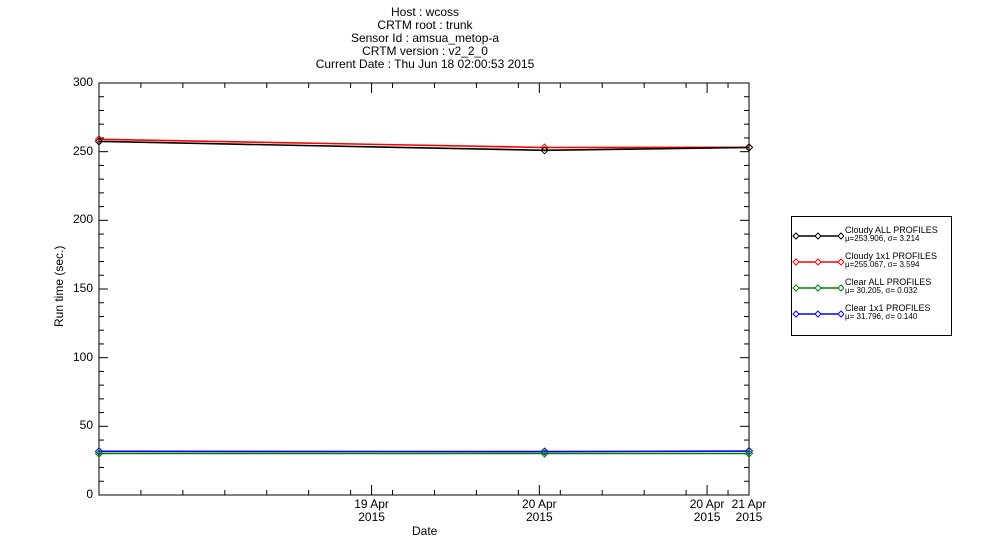 The height and width of the screenshot is (550, 1000). Describe the element at coordinates (82, 150) in the screenshot. I see `y-tick-label: 250` at that location.